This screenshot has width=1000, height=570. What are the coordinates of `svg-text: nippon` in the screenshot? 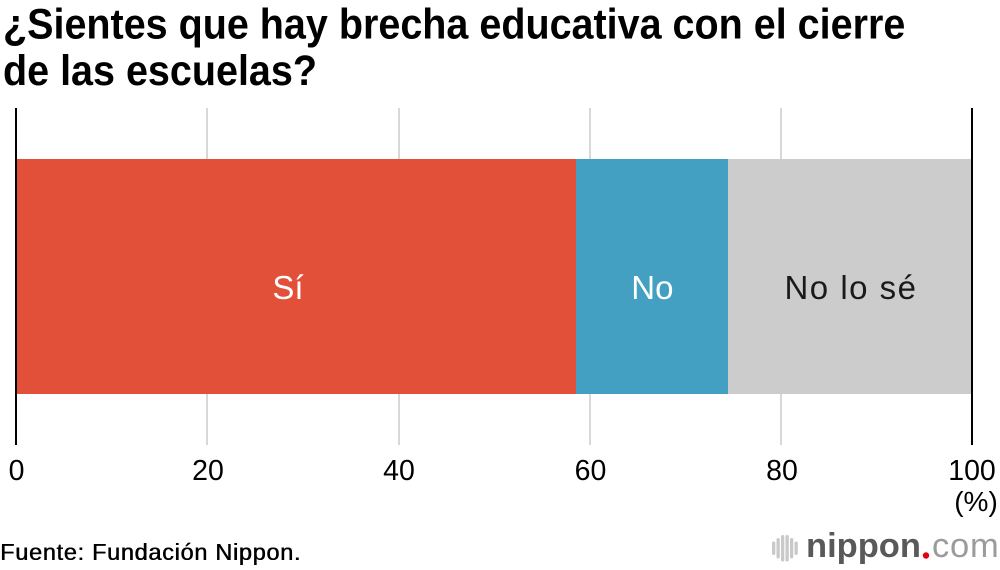 It's located at (863, 546).